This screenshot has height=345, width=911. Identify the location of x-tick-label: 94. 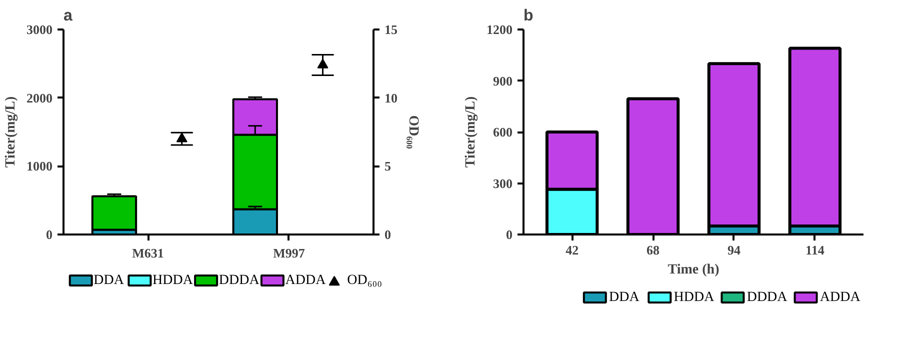
(734, 250).